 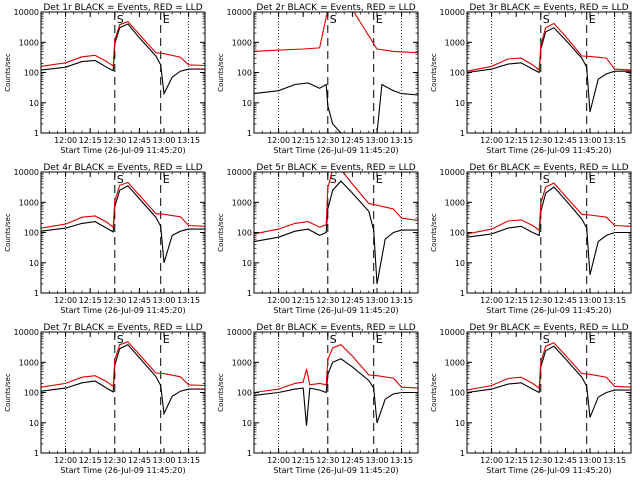 What do you see at coordinates (122, 328) in the screenshot?
I see `chart-title: Det 7r BLACK = Events, RED = LLD` at bounding box center [122, 328].